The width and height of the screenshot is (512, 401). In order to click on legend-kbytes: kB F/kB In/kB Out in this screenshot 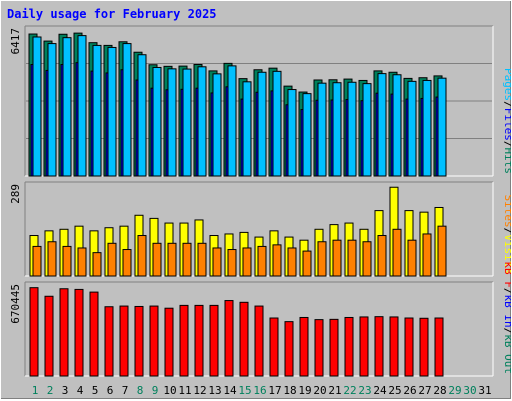, I will do `click(506, 317)`.